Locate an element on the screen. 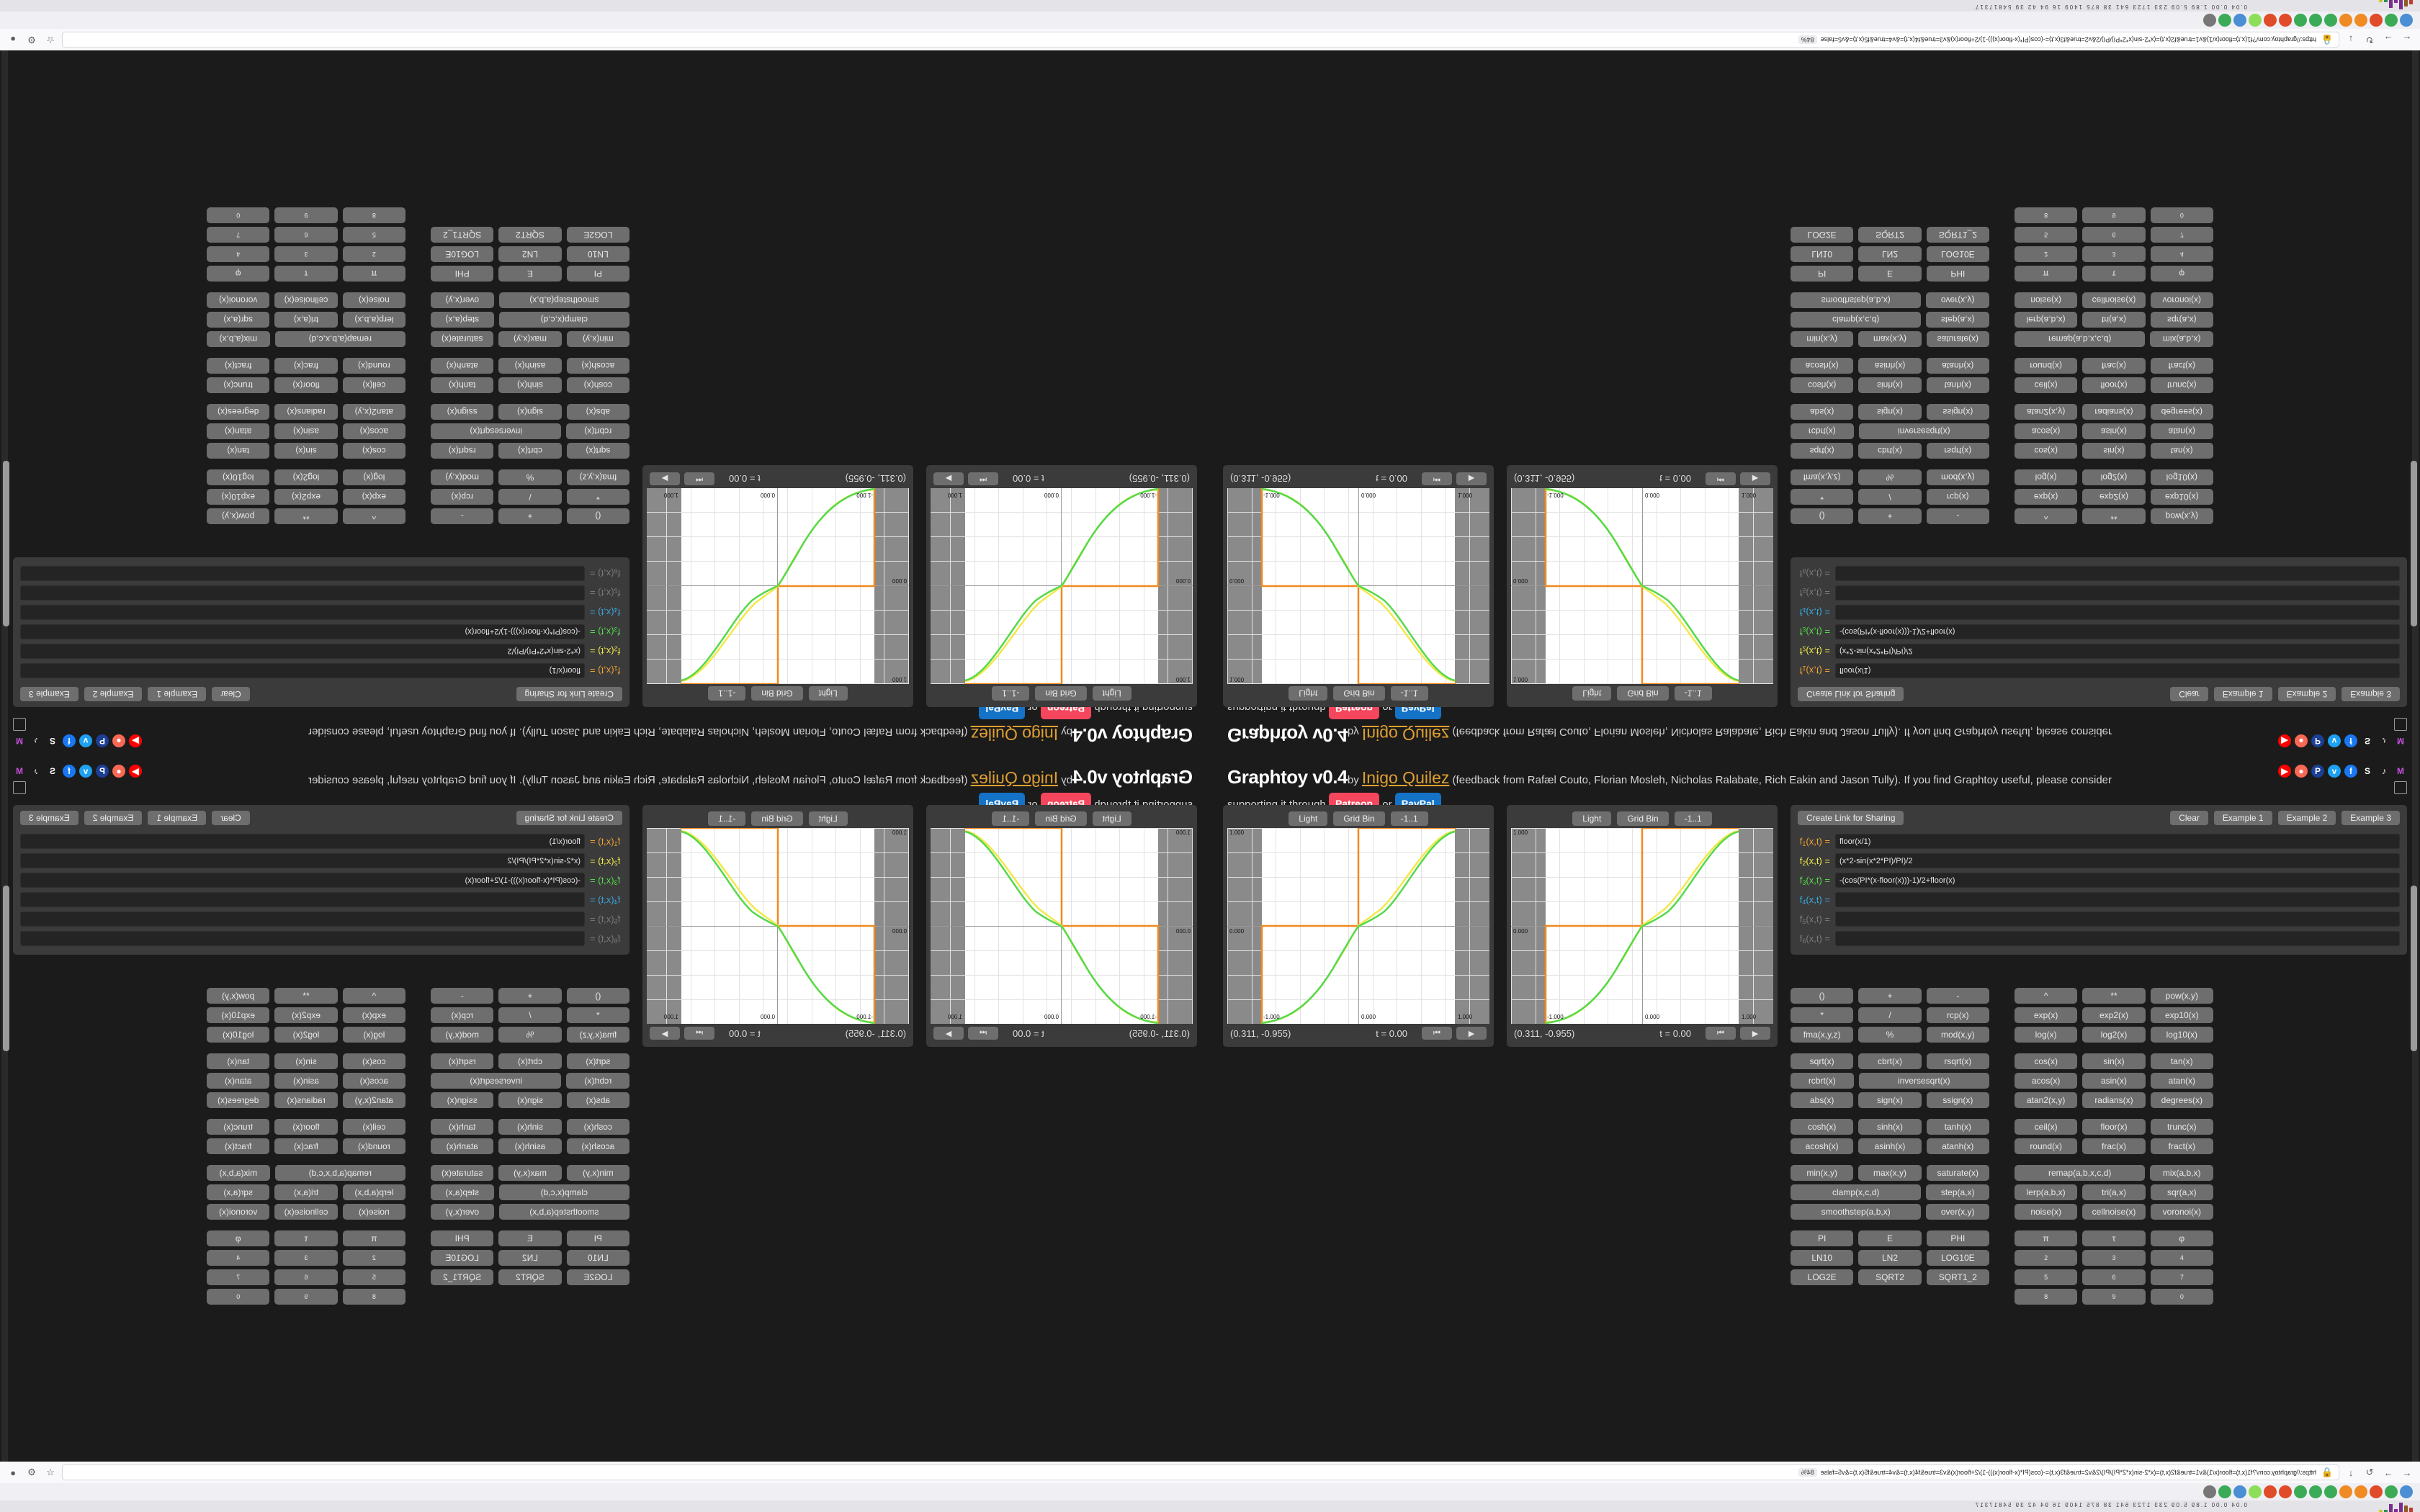 This screenshot has width=2420, height=1512. key-truncx: trunc(x) is located at coordinates (238, 385).